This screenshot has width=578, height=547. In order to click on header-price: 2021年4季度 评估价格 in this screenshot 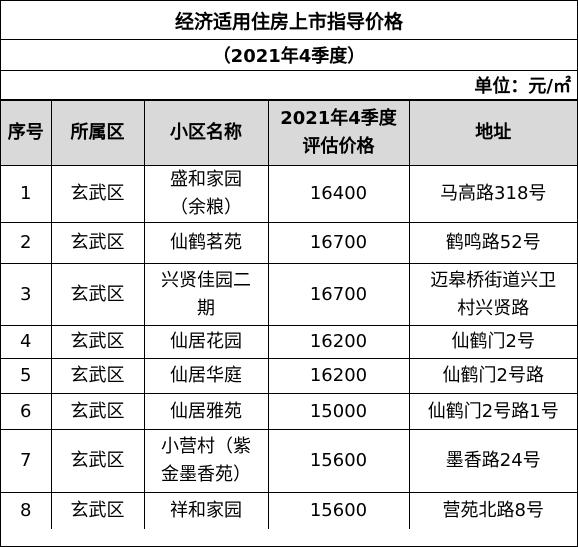, I will do `click(338, 133)`.